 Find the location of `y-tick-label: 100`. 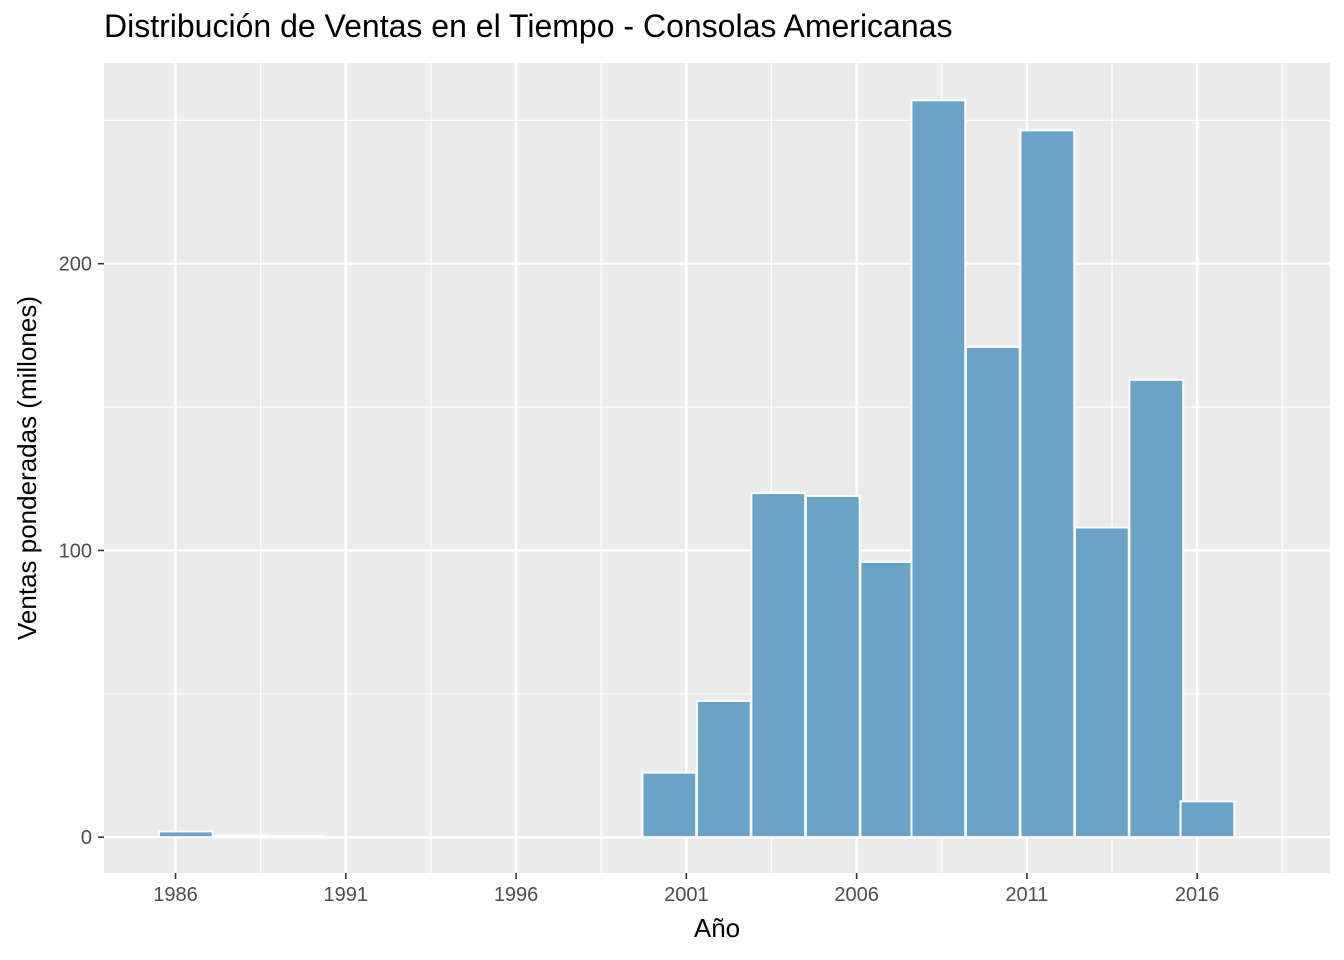

y-tick-label: 100 is located at coordinates (75, 551).